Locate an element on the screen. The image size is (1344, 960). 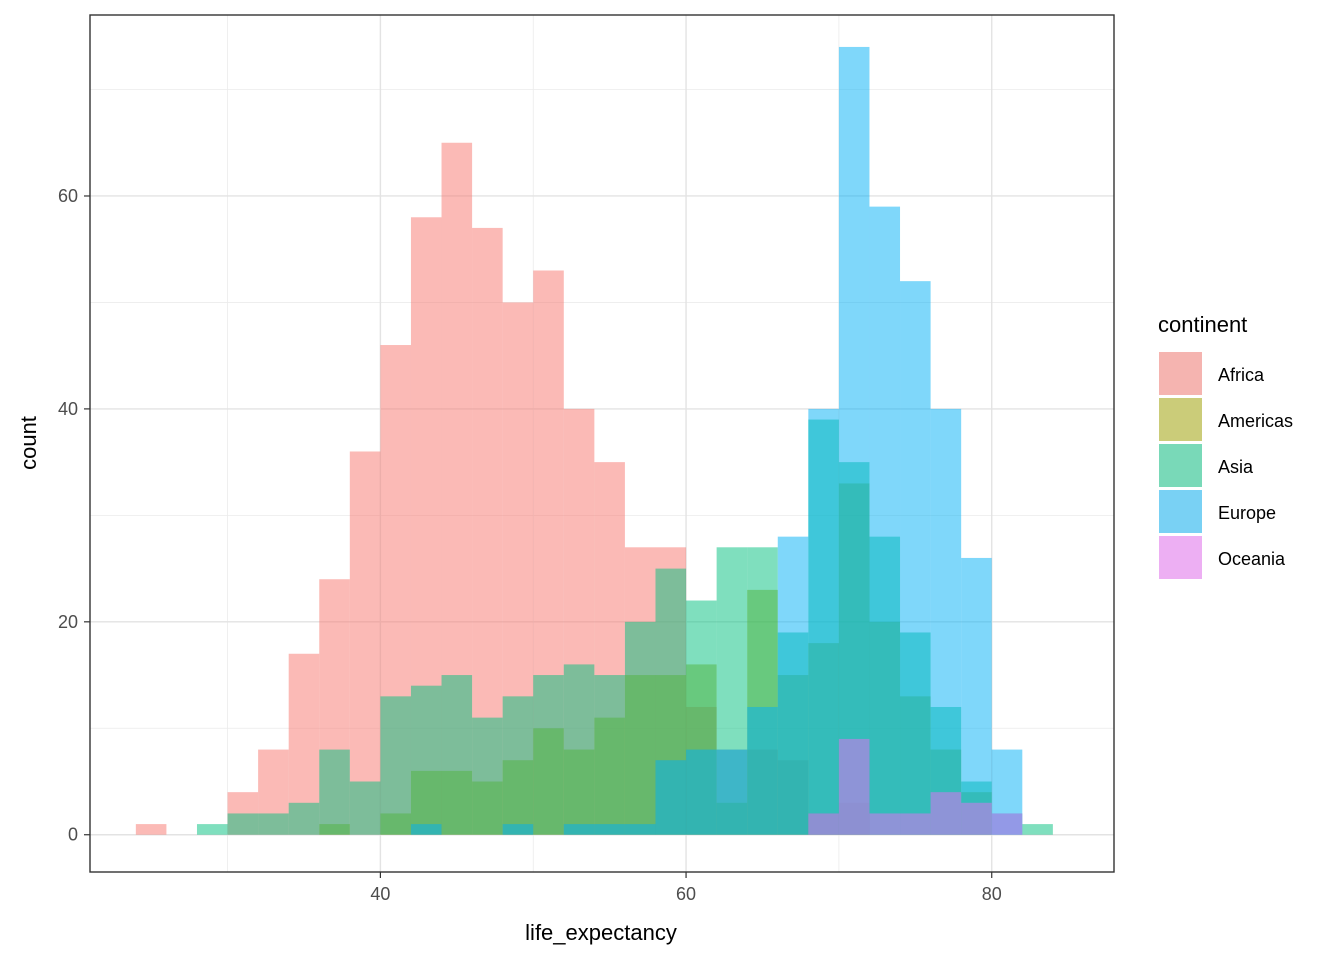
legend-swatch-africa is located at coordinates (1180, 373).